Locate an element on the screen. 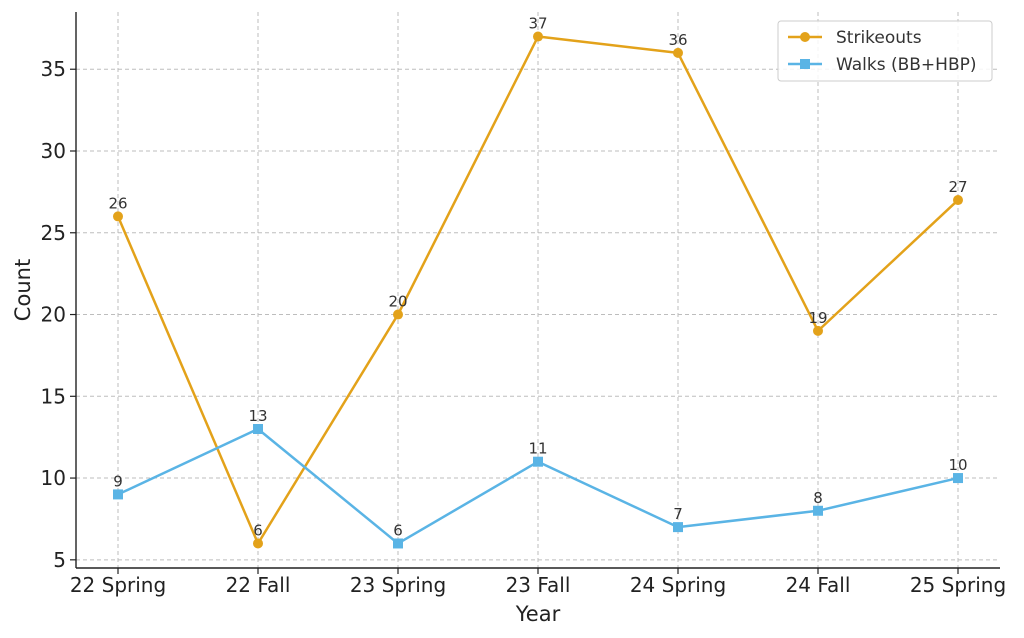 The height and width of the screenshot is (638, 1024). data-label-strikeouts-4: 36 is located at coordinates (677, 40).